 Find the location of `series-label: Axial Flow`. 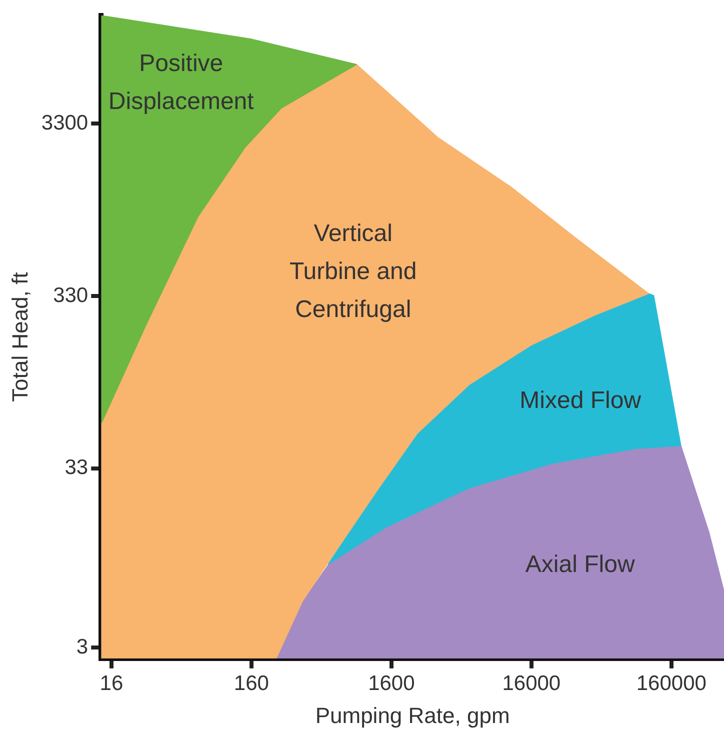

series-label: Axial Flow is located at coordinates (580, 564).